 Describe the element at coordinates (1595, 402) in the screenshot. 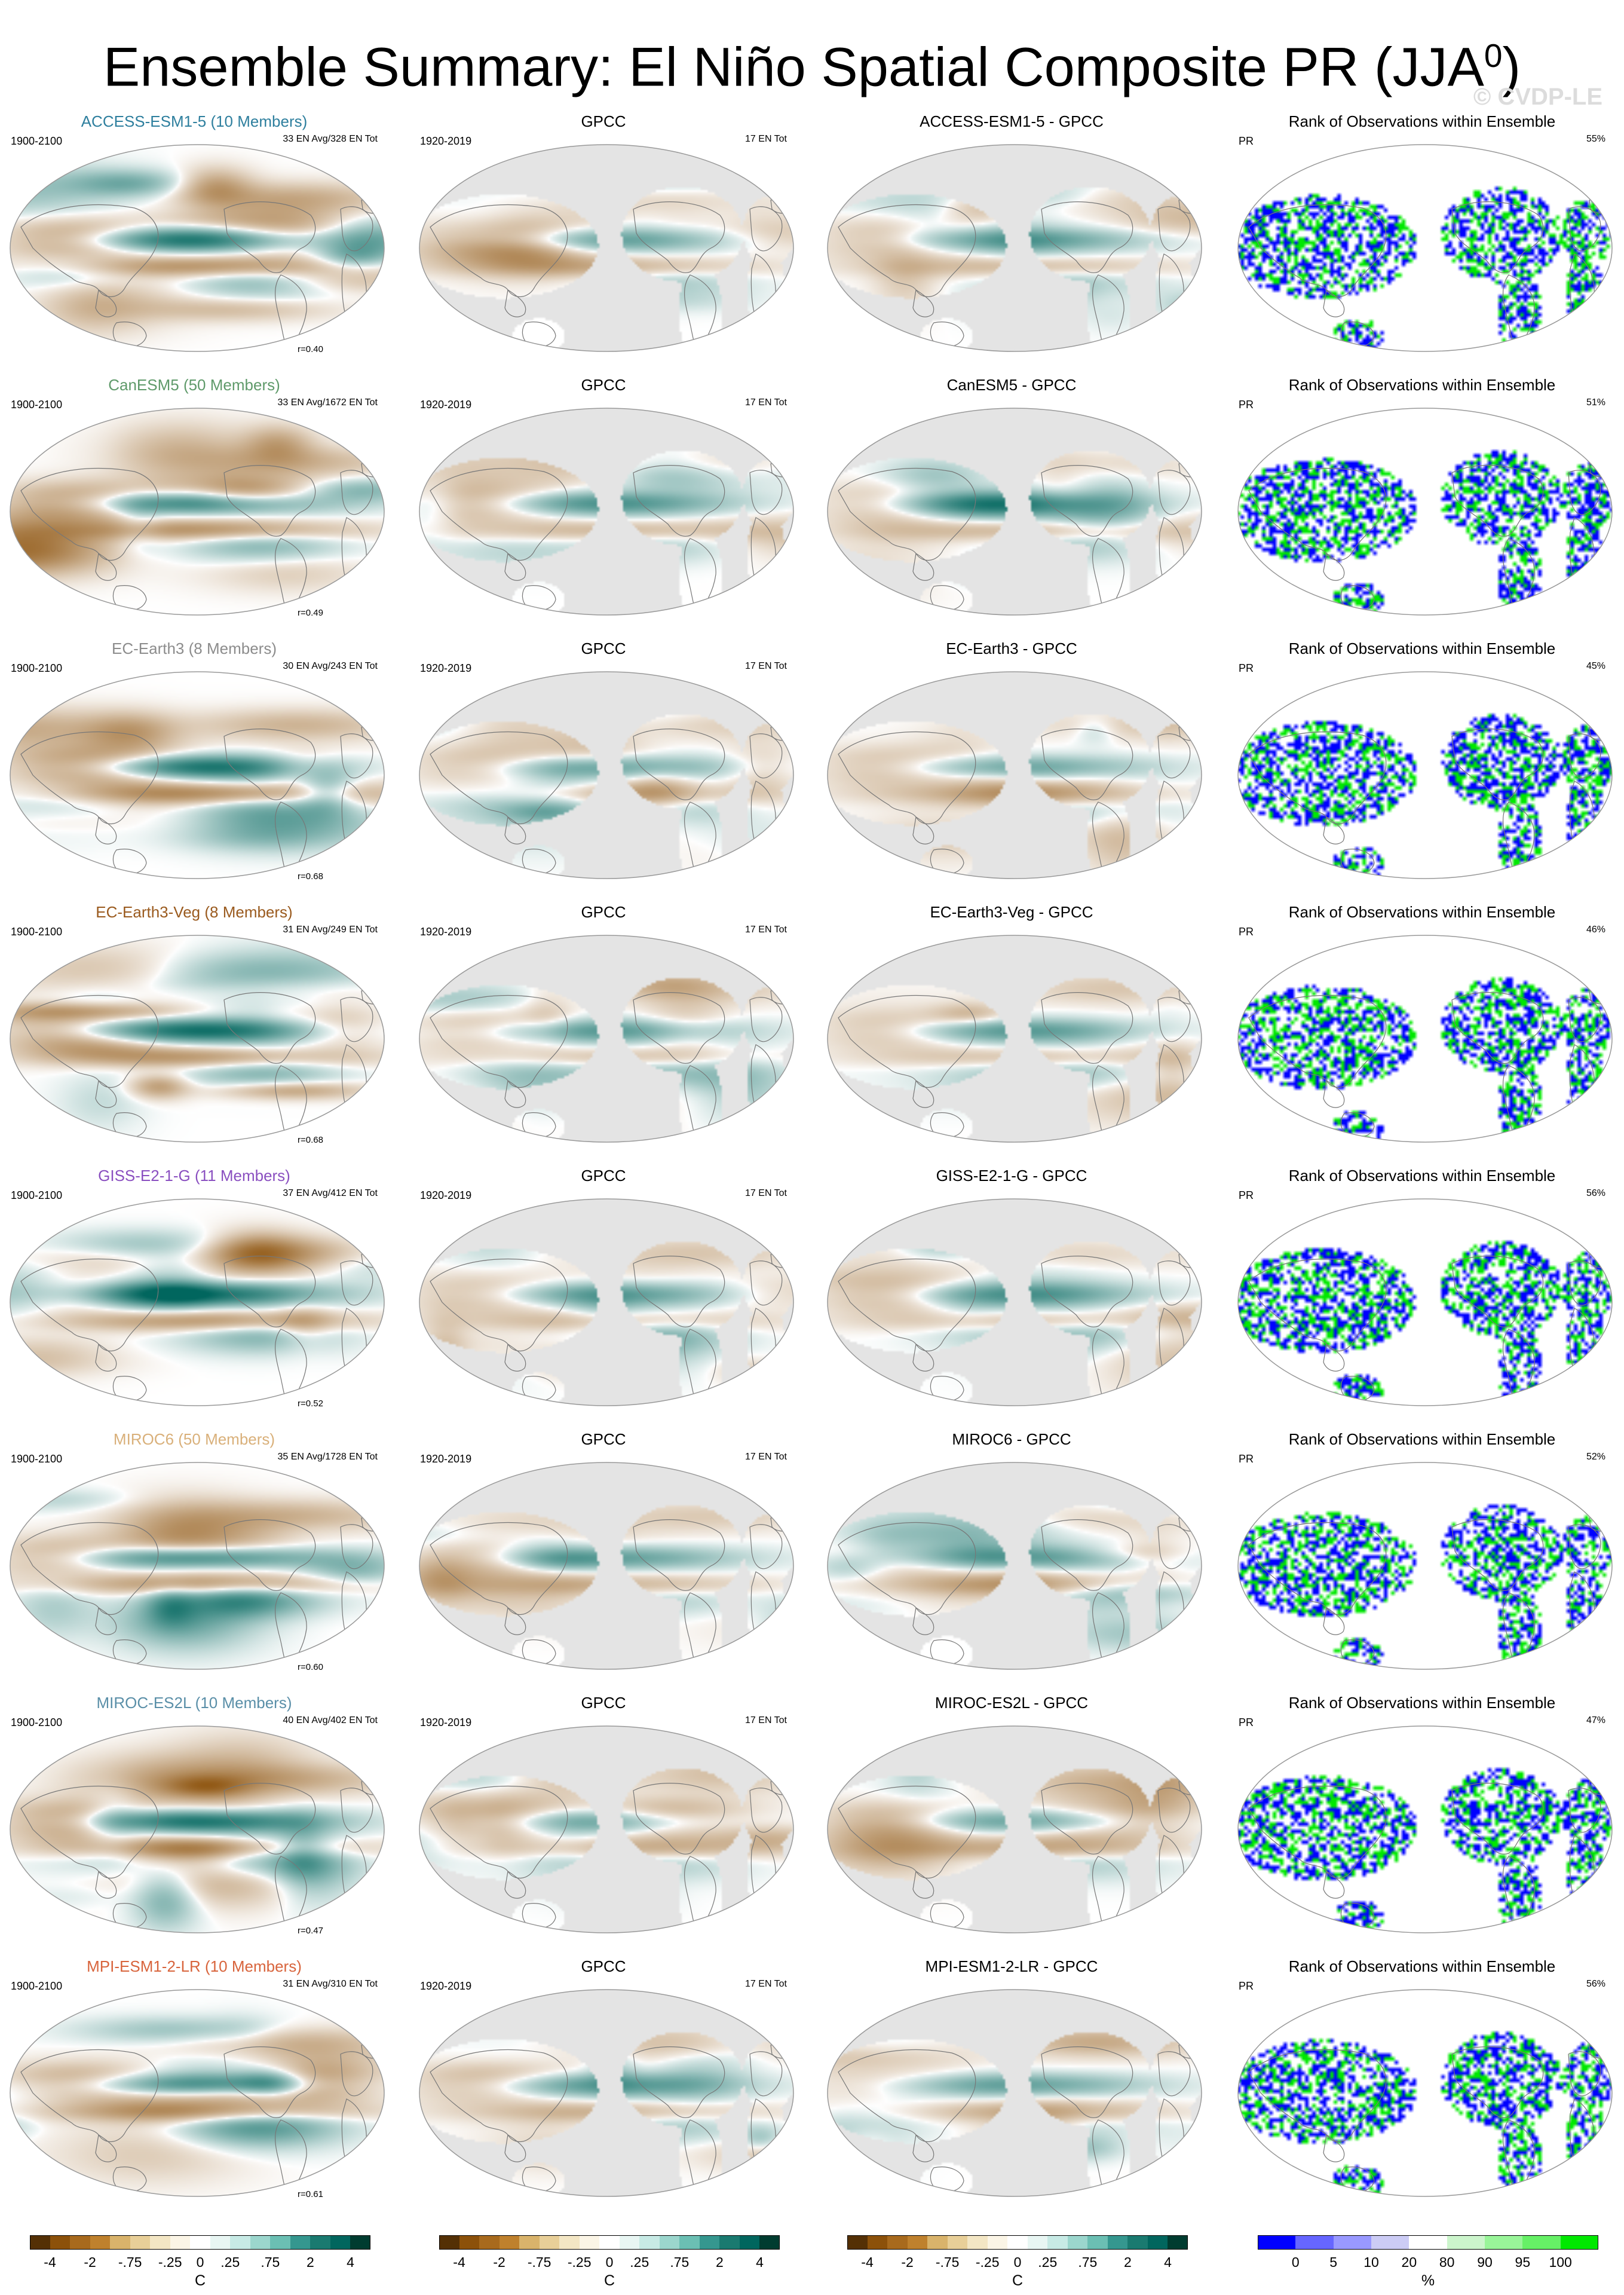

I see `rank-percent: 51%` at that location.